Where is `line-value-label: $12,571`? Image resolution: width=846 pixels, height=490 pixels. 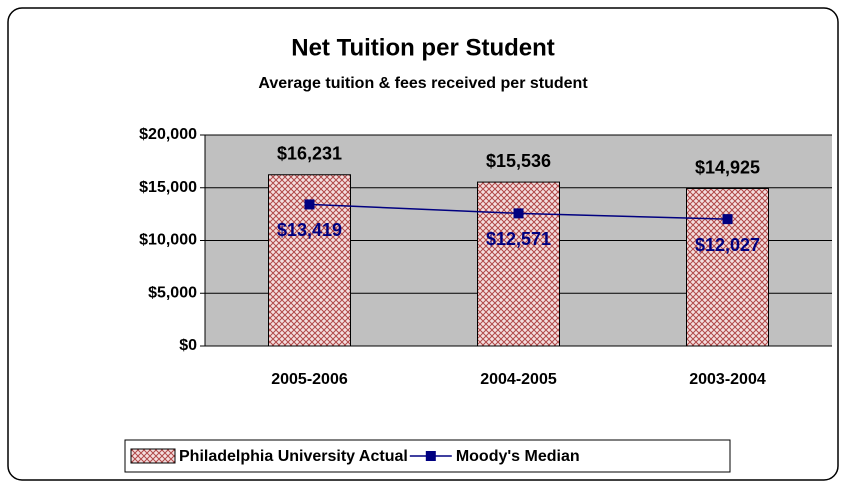
line-value-label: $12,571 is located at coordinates (518, 239).